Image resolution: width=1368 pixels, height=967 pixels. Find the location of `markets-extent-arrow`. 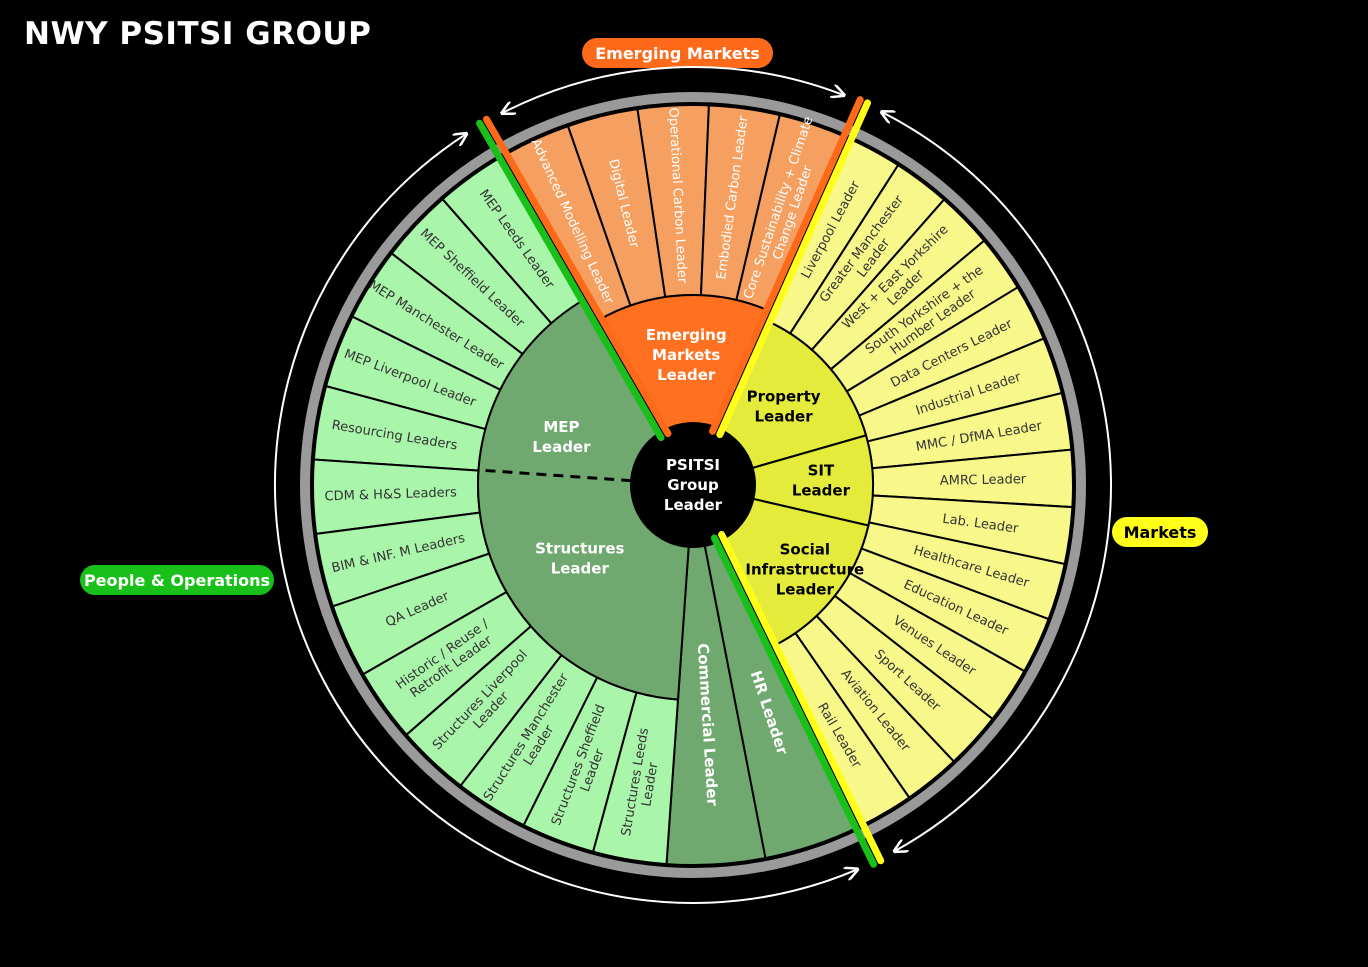

markets-extent-arrow is located at coordinates (997, 482).